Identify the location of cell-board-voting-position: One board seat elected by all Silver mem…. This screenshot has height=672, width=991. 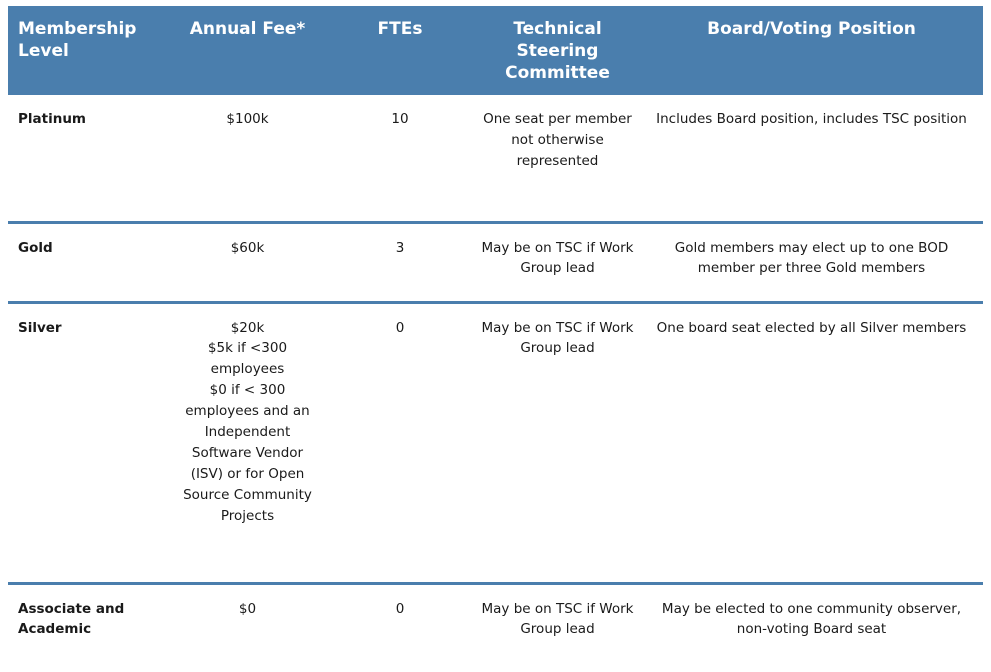
(811, 443).